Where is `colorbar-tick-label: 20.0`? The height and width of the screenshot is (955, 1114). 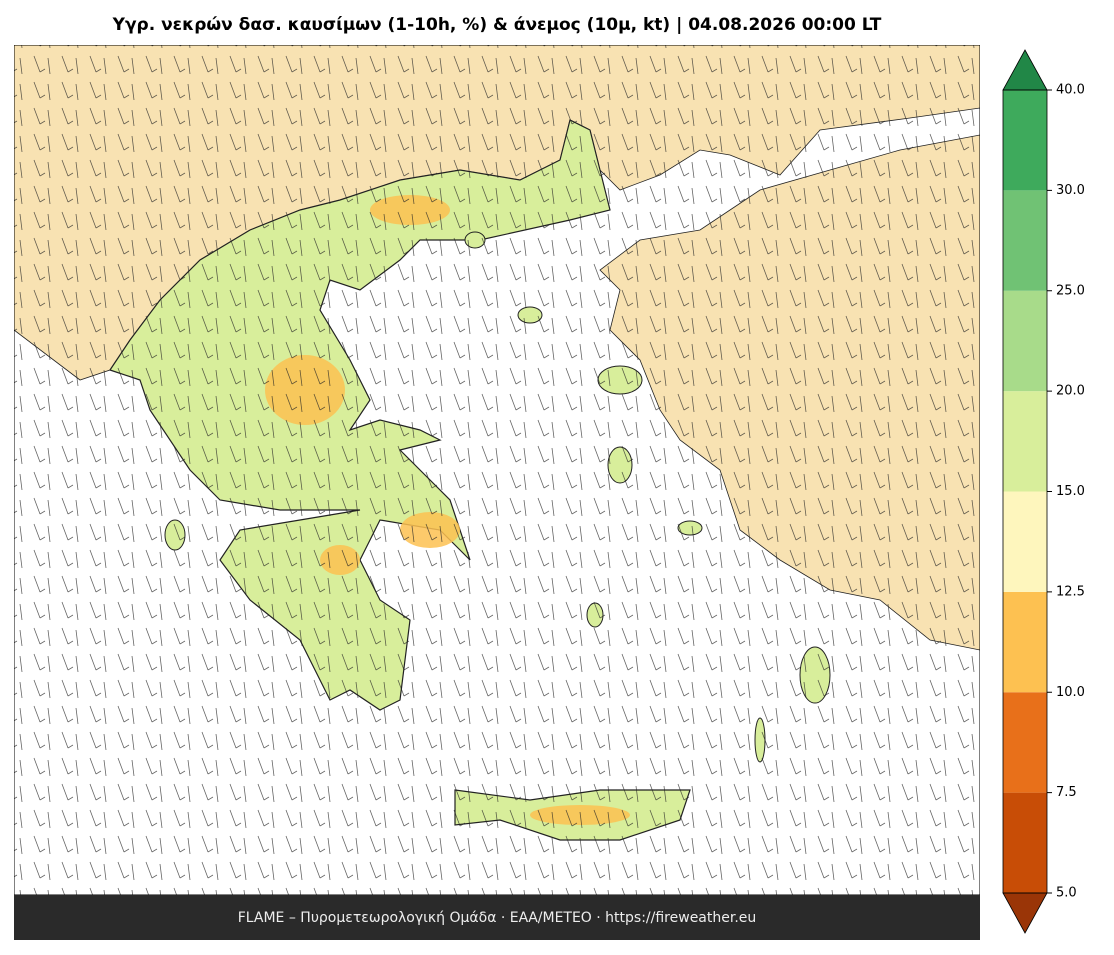 colorbar-tick-label: 20.0 is located at coordinates (1070, 391).